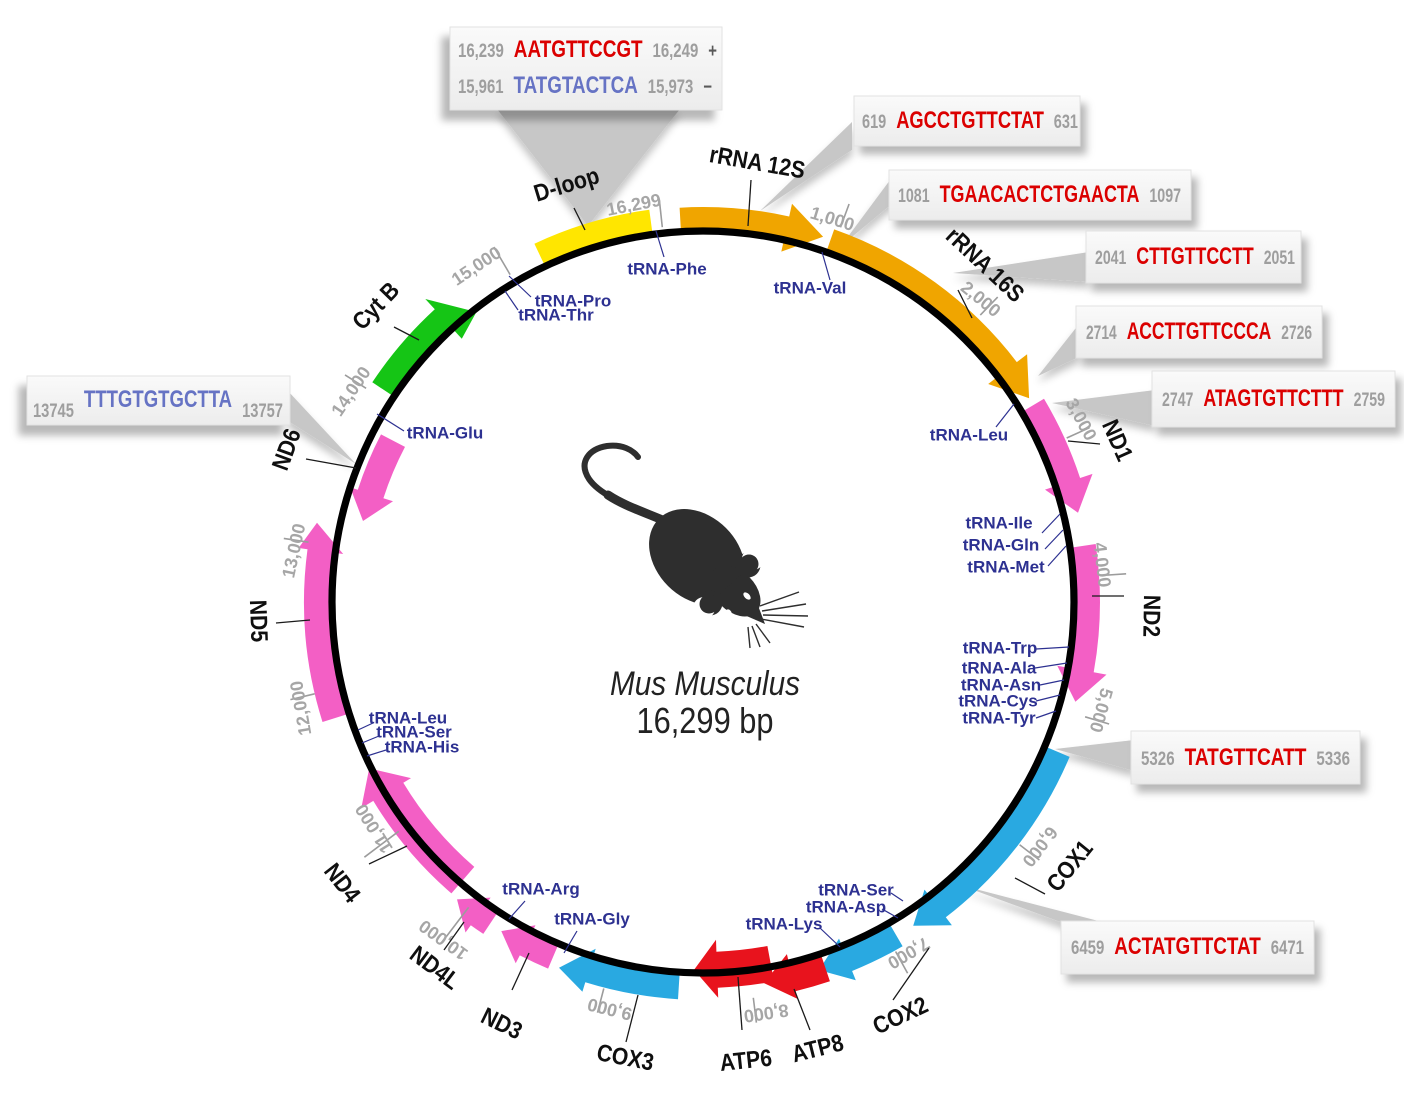  I want to click on svg-text: CTTGTTCCTT, so click(1195, 256).